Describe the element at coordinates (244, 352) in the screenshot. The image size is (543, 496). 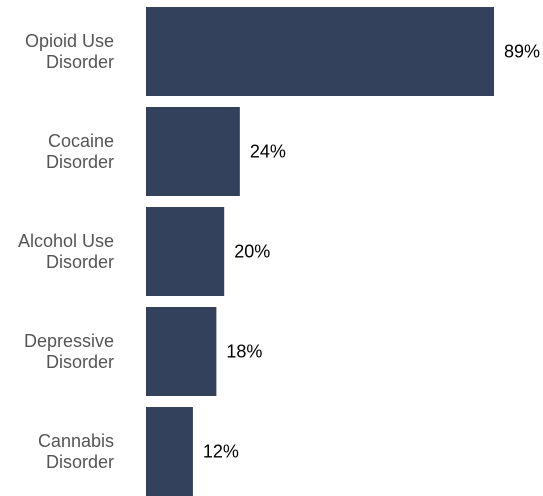
I see `data-label: 18%` at that location.